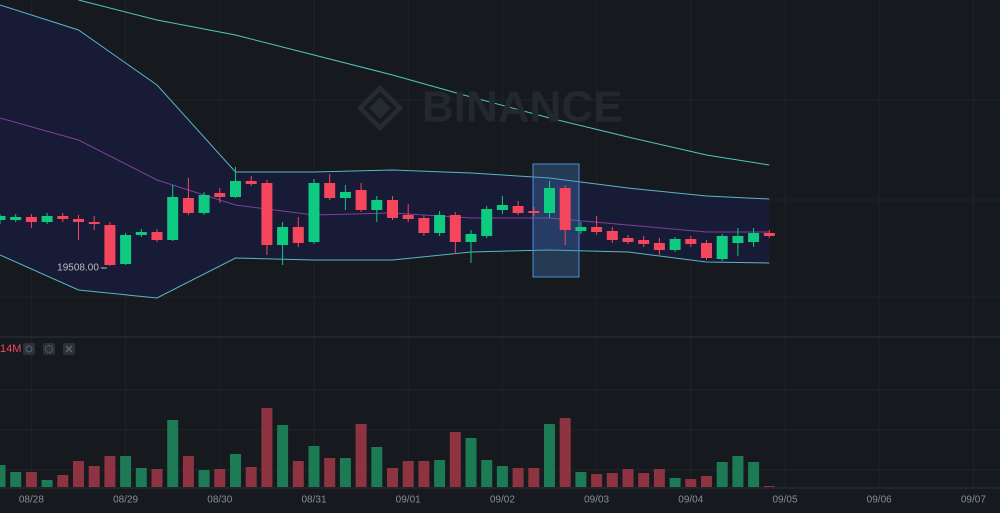 The image size is (1000, 513). Describe the element at coordinates (973, 500) in the screenshot. I see `x-tick-label: 09/07` at that location.